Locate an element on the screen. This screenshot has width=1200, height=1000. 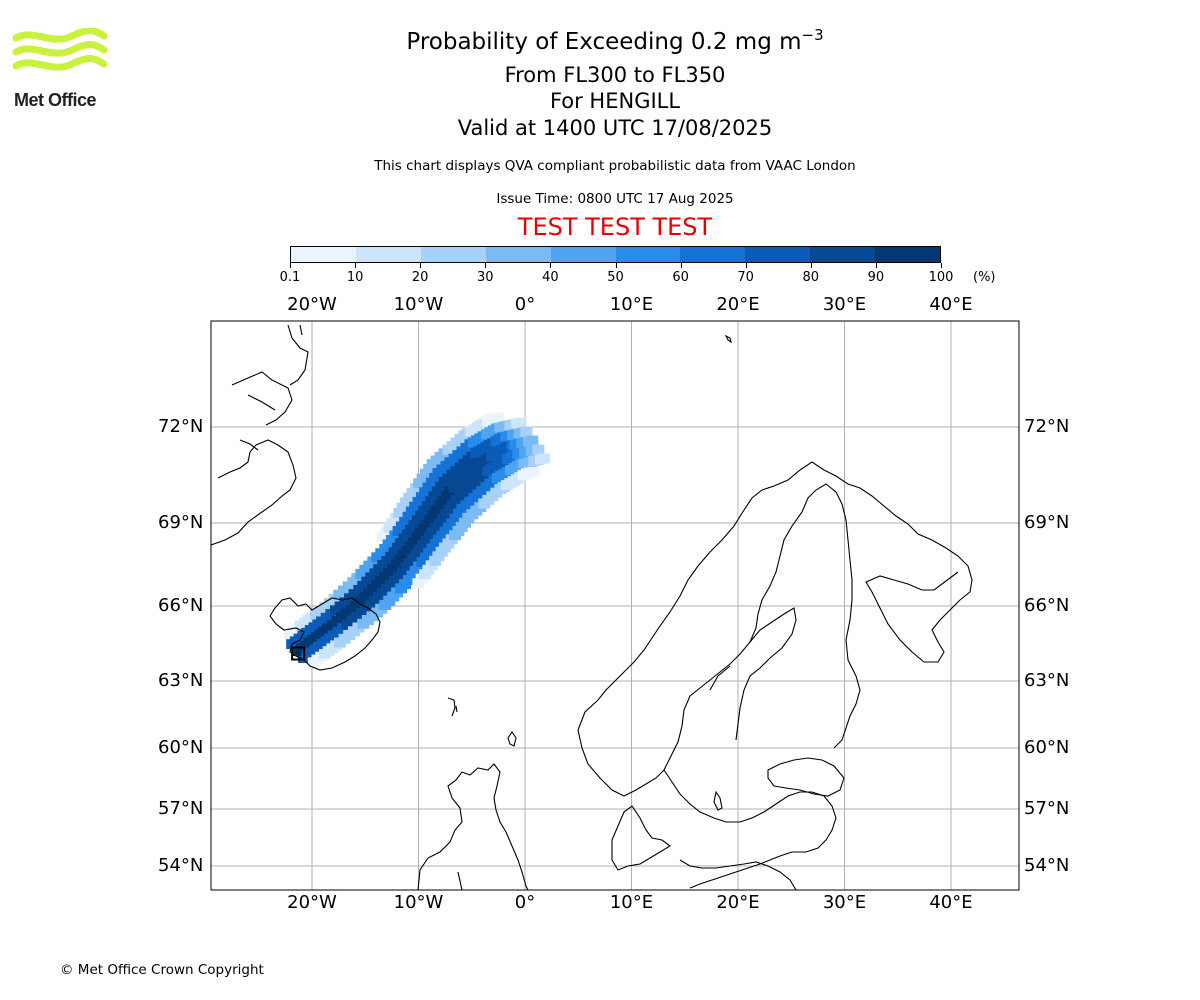
colorbar-tick-label: 30 is located at coordinates (485, 277).